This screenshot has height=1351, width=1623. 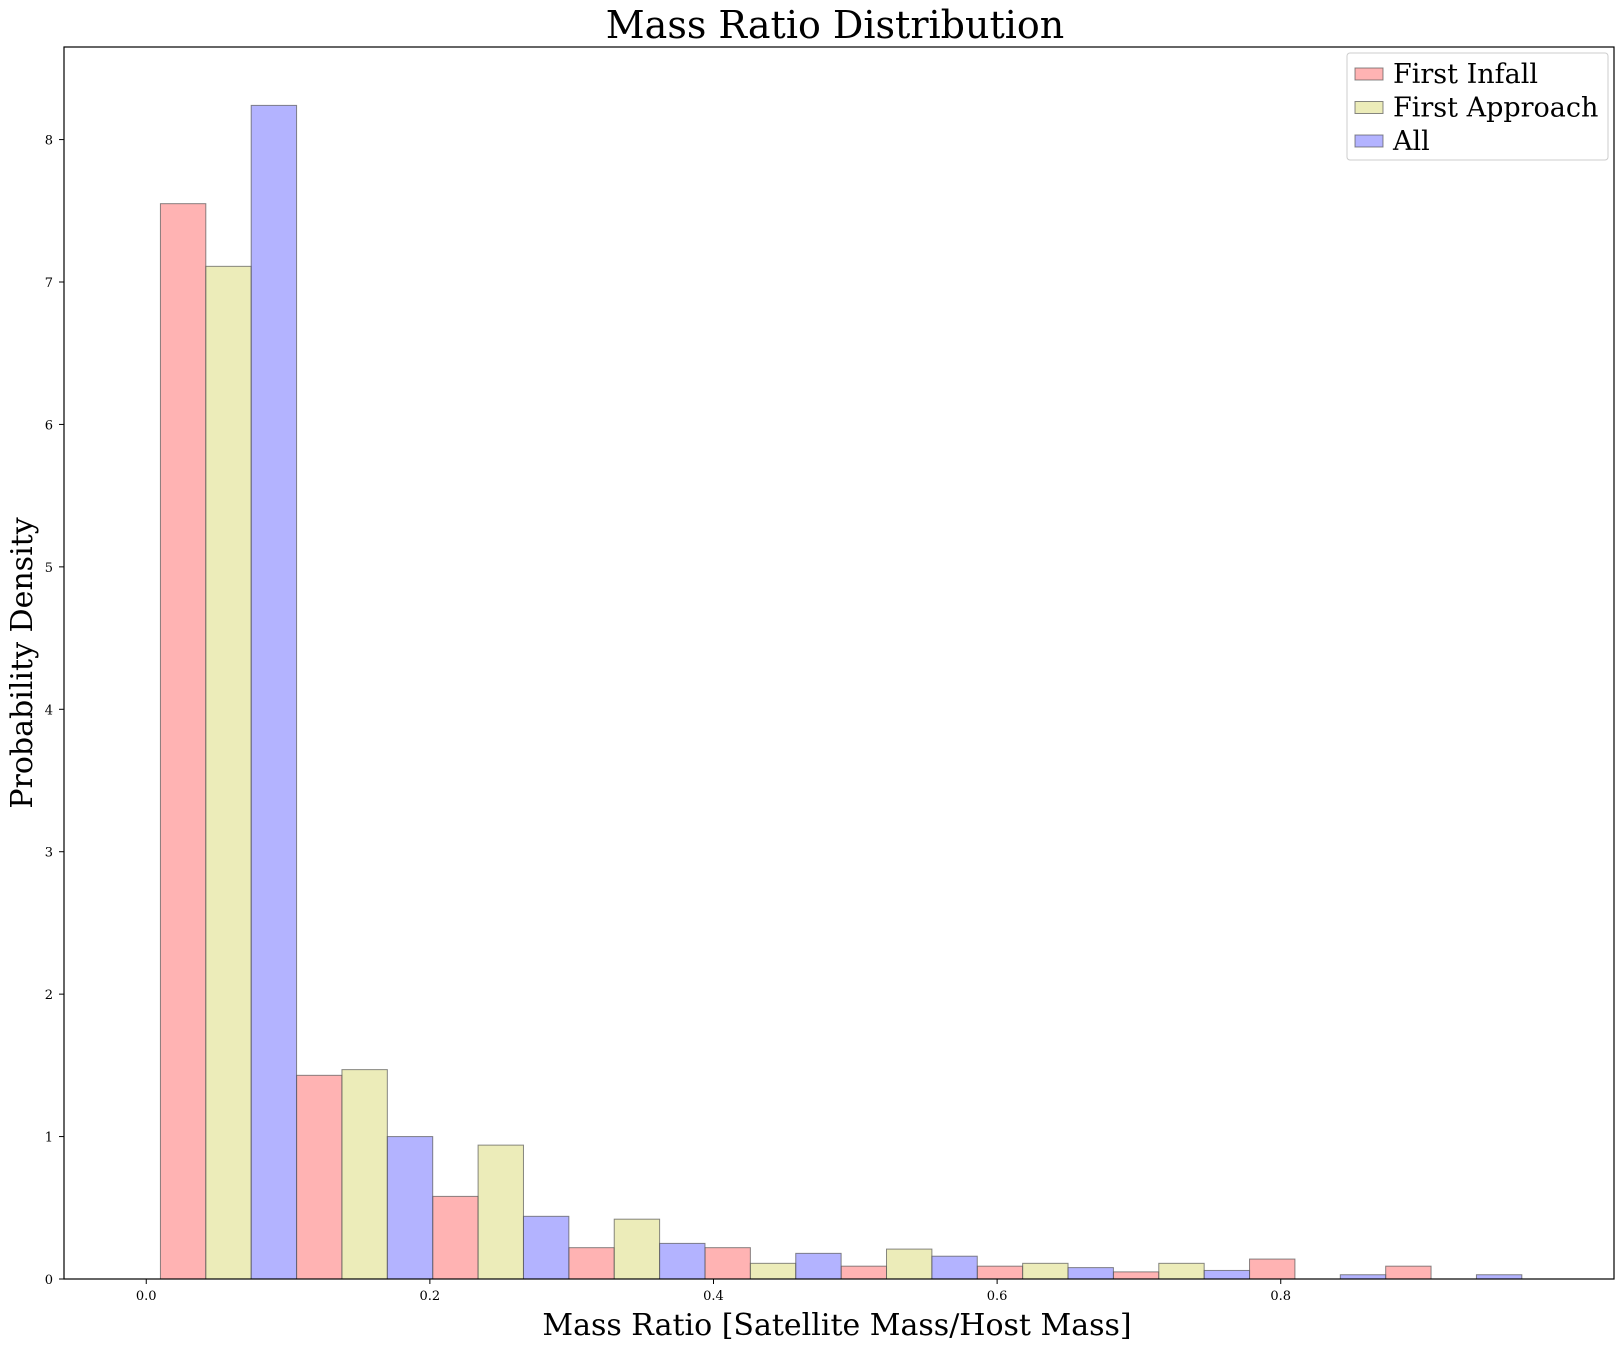 What do you see at coordinates (49, 425) in the screenshot?
I see `y-tick-label: 6` at bounding box center [49, 425].